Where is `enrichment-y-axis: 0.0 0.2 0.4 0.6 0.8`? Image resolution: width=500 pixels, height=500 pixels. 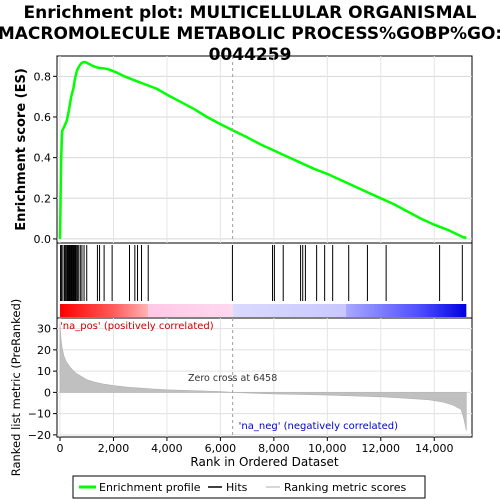
enrichment-y-axis: 0.0 0.2 0.4 0.6 0.8 is located at coordinates (45, 158).